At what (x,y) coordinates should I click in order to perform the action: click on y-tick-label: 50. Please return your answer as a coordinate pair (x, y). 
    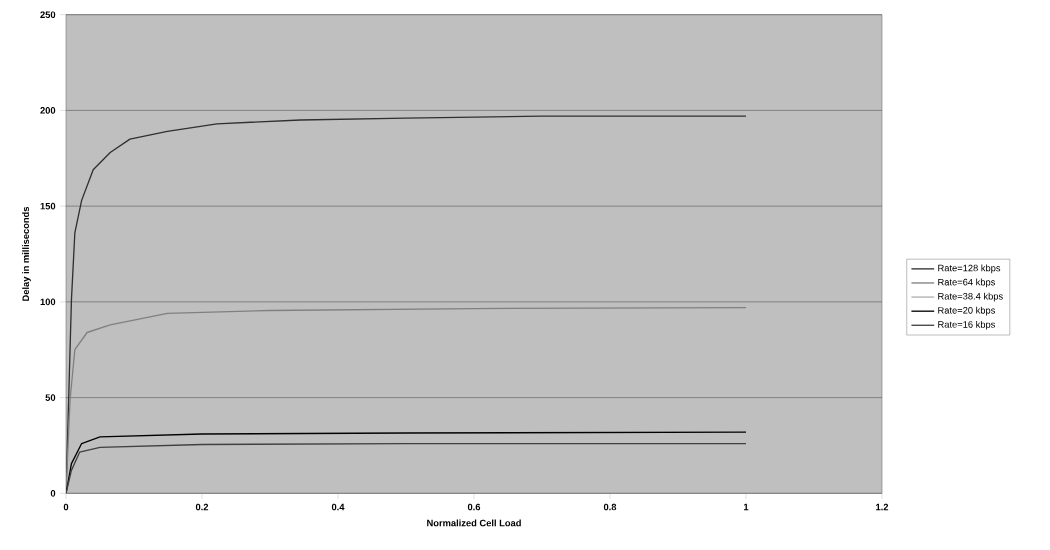
    Looking at the image, I should click on (50, 397).